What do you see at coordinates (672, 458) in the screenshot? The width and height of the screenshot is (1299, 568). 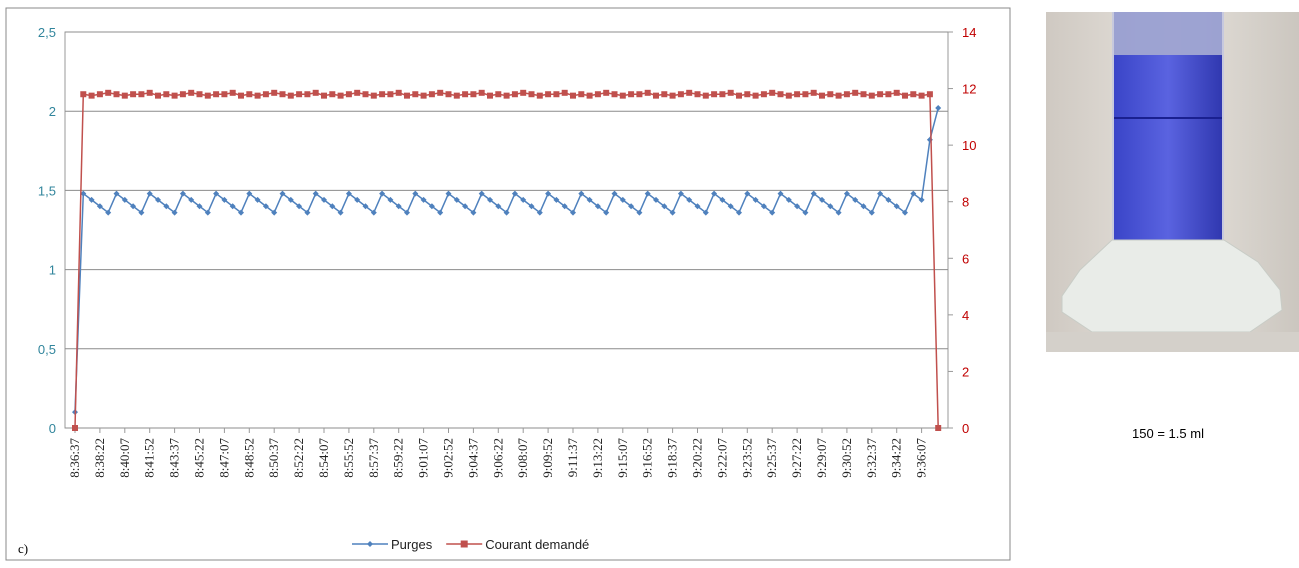 I see `x-tick-label: 9:18:37` at bounding box center [672, 458].